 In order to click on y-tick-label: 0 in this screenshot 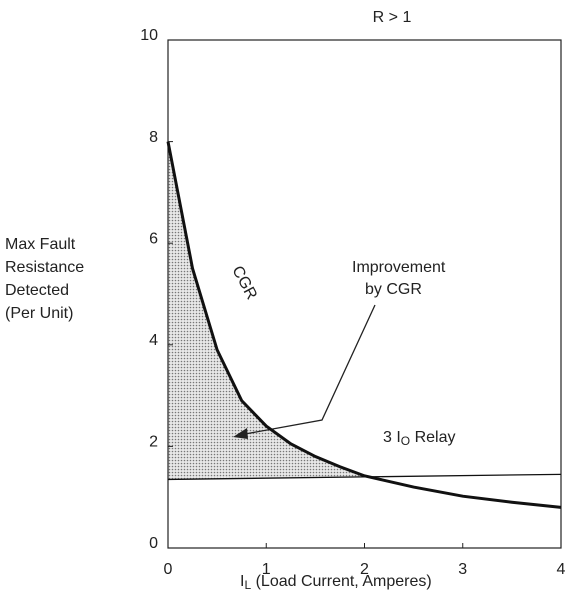, I will do `click(153, 543)`.